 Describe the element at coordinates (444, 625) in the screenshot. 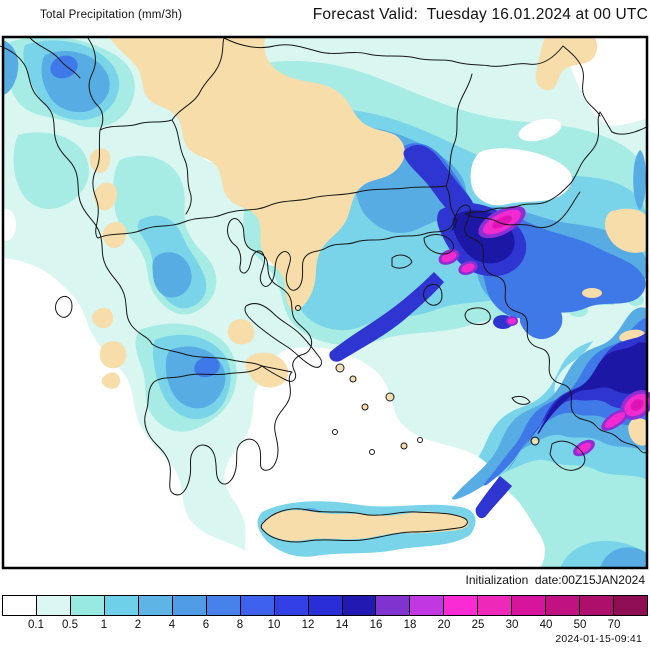

I see `legend-tick-label: 20` at that location.